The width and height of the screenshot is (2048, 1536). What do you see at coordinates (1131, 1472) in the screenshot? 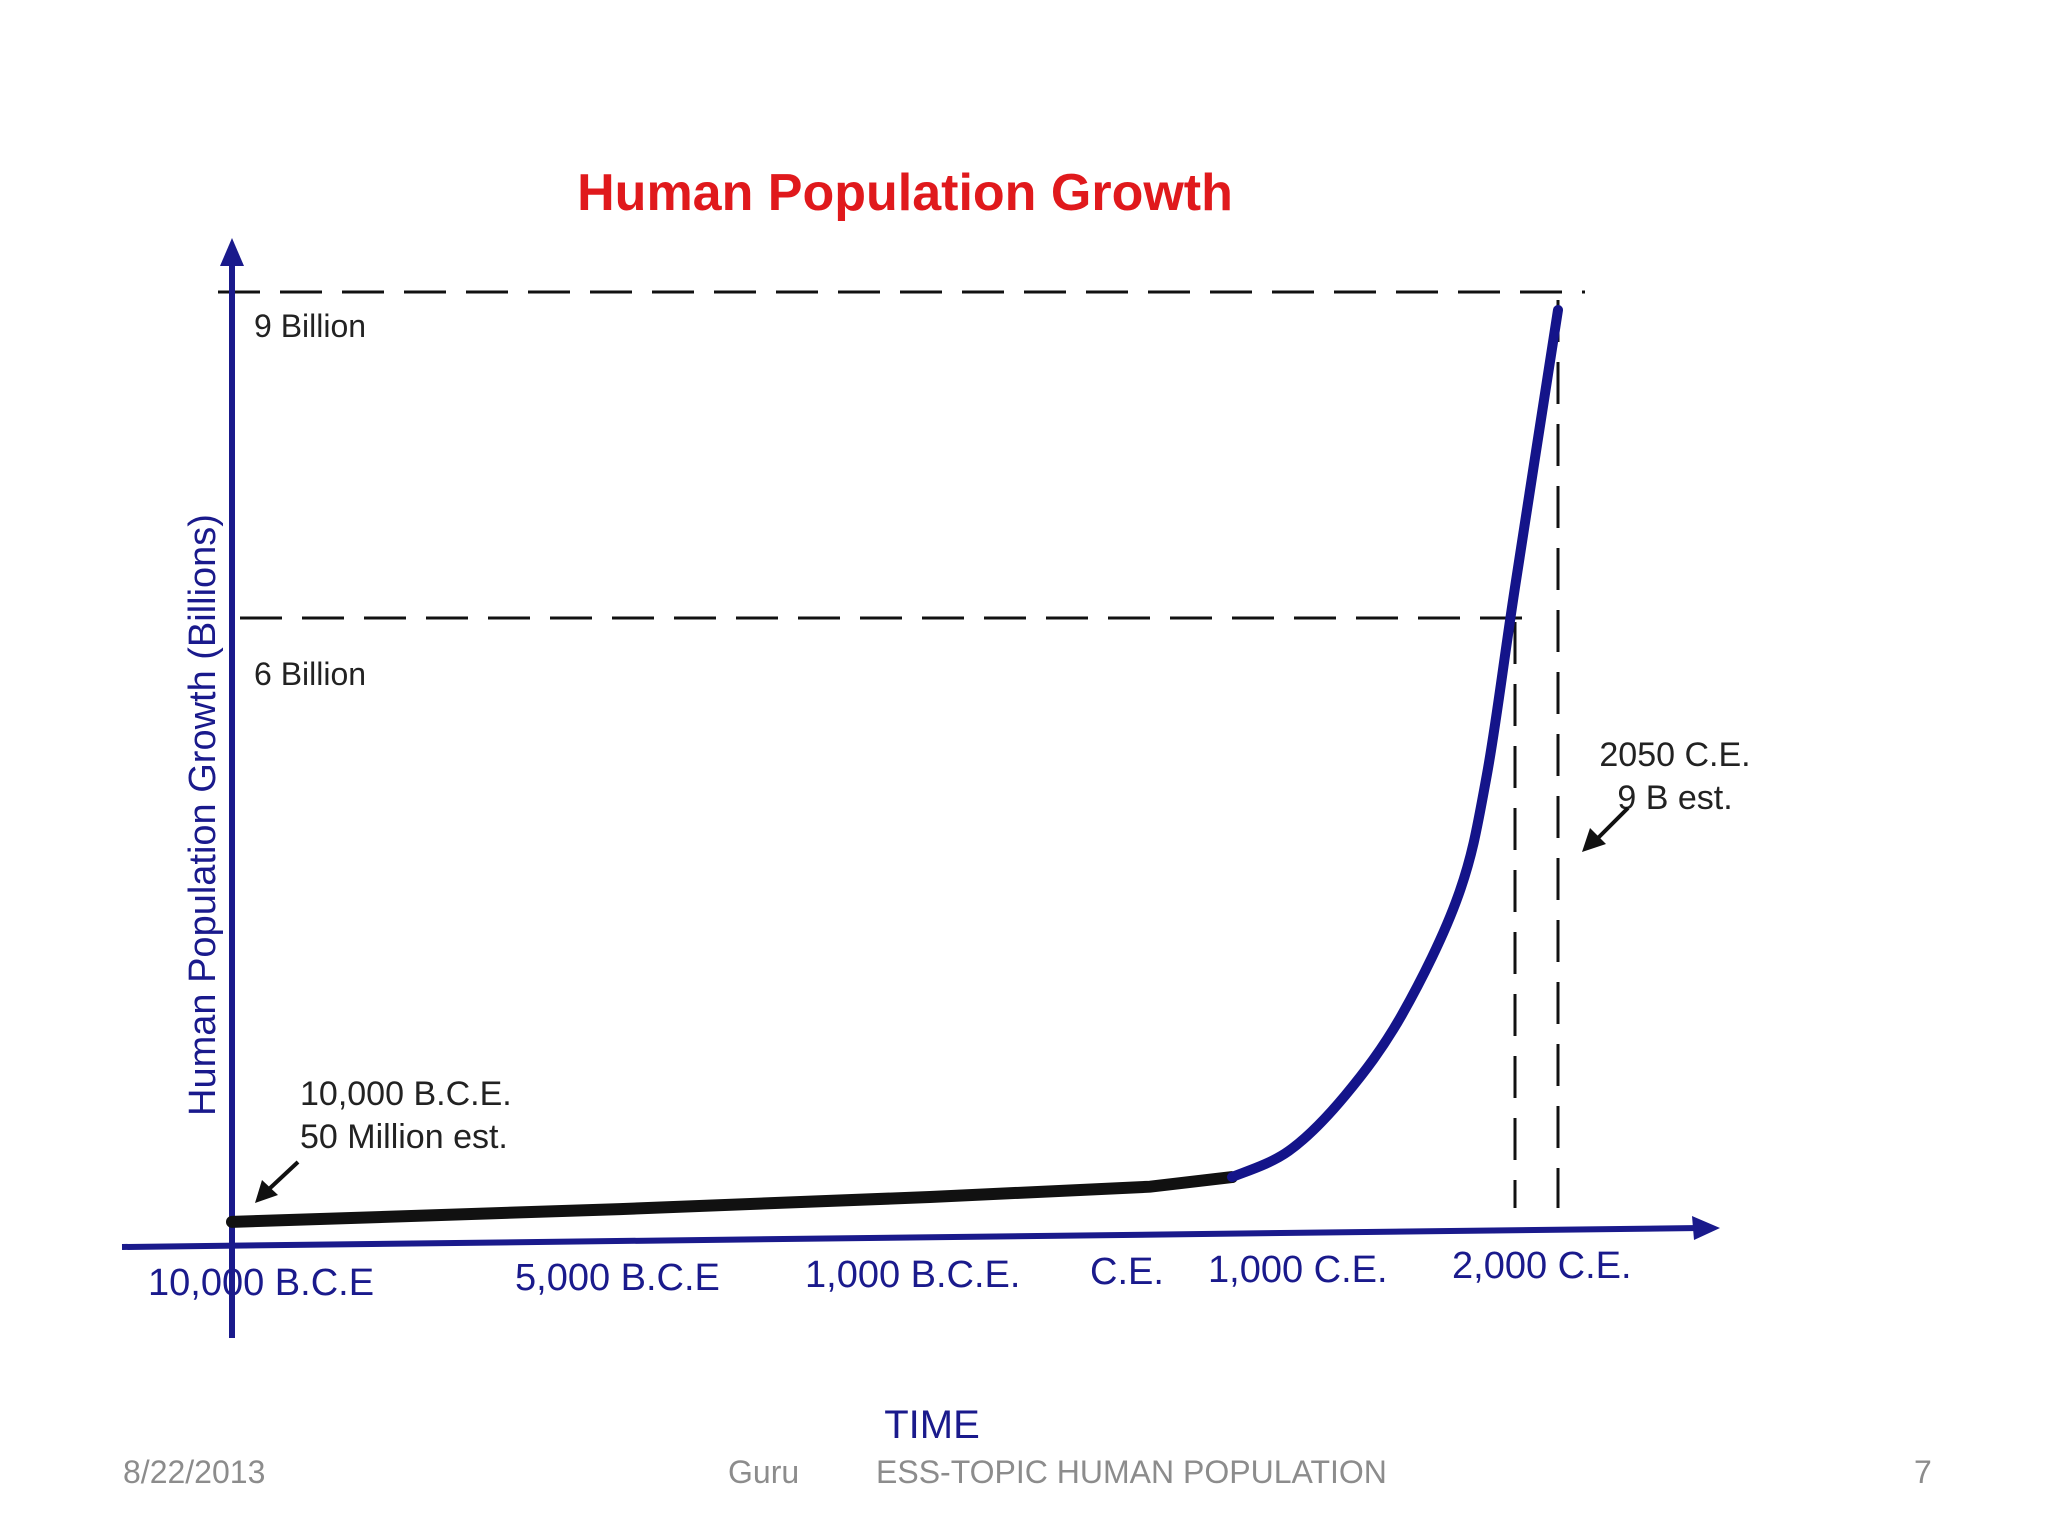
I see `footer-topic: ESS-TOPIC HUMAN POPULATION` at bounding box center [1131, 1472].